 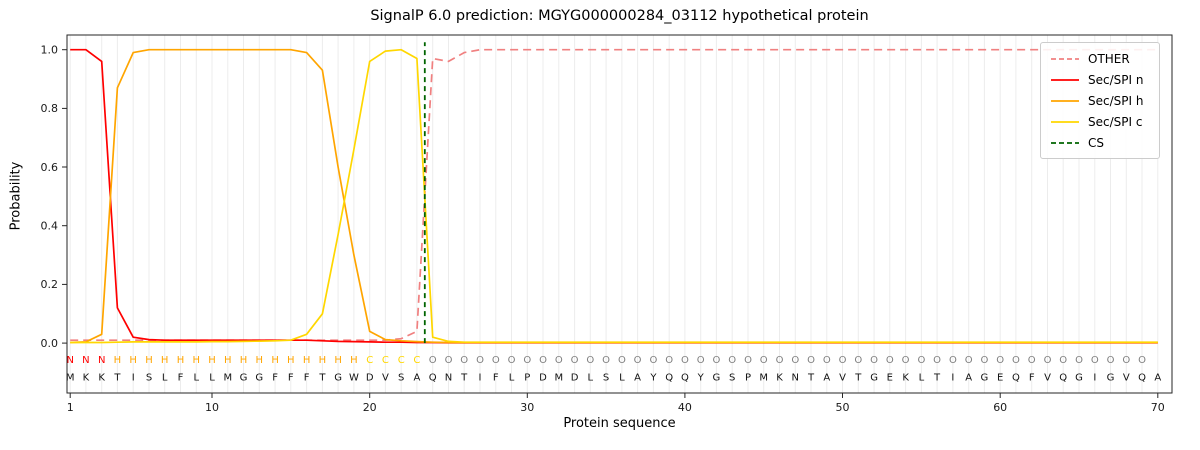 I want to click on x-tick-label: 30, so click(x=527, y=407).